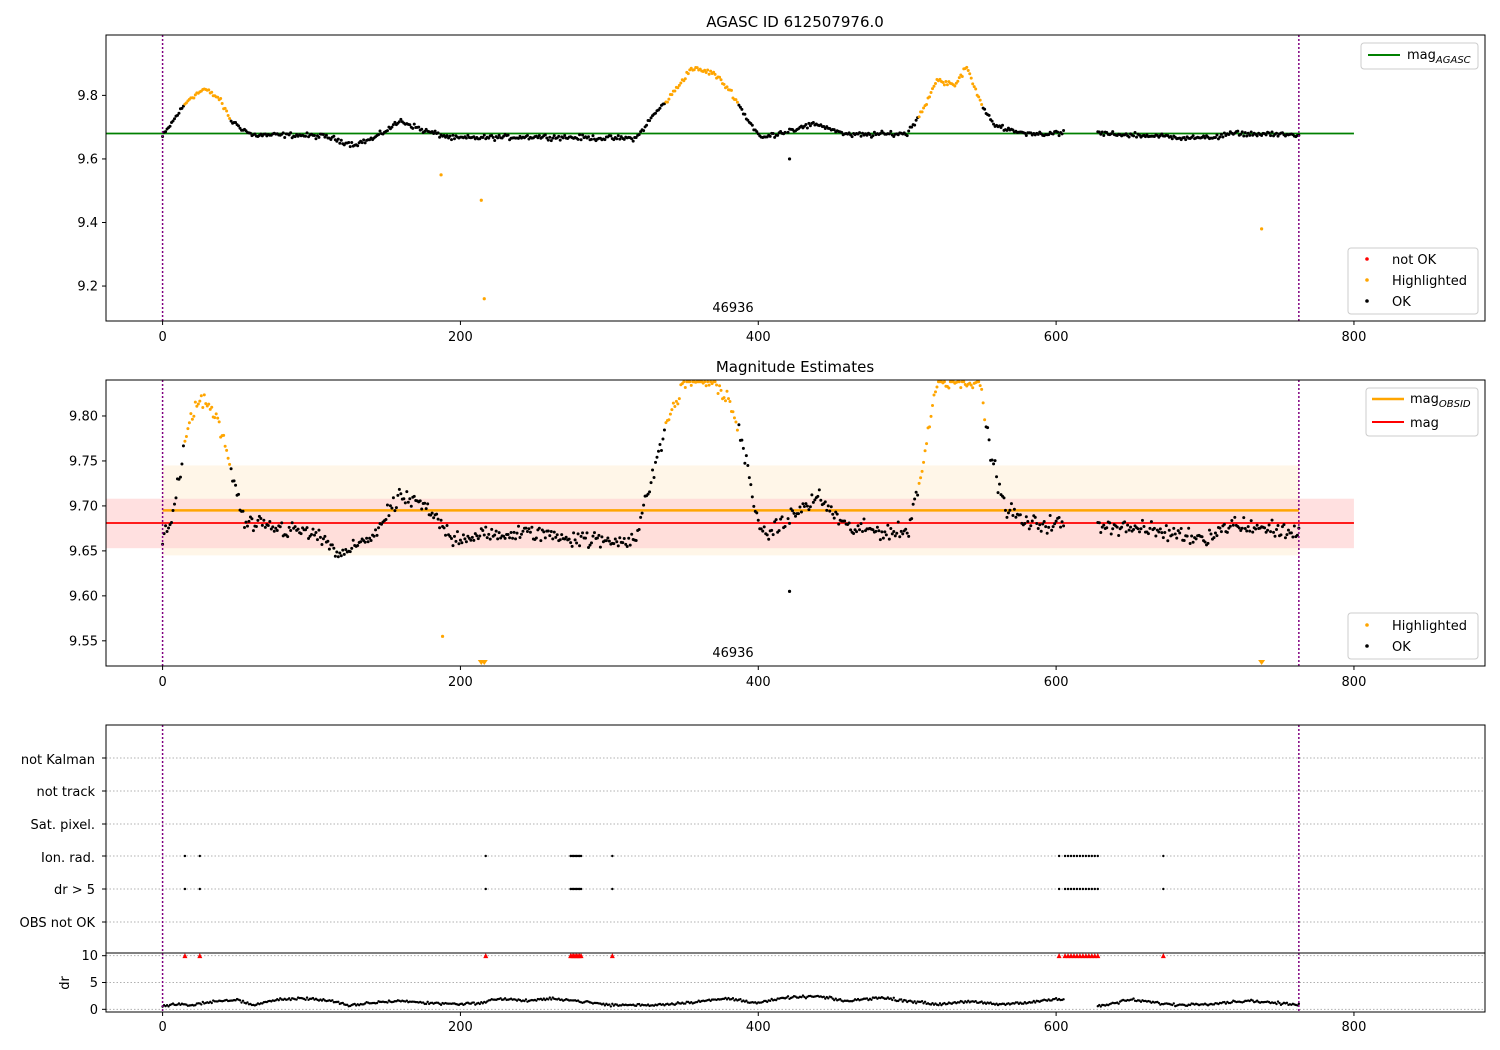  I want to click on svg-text: magAGASC, so click(1439, 57).